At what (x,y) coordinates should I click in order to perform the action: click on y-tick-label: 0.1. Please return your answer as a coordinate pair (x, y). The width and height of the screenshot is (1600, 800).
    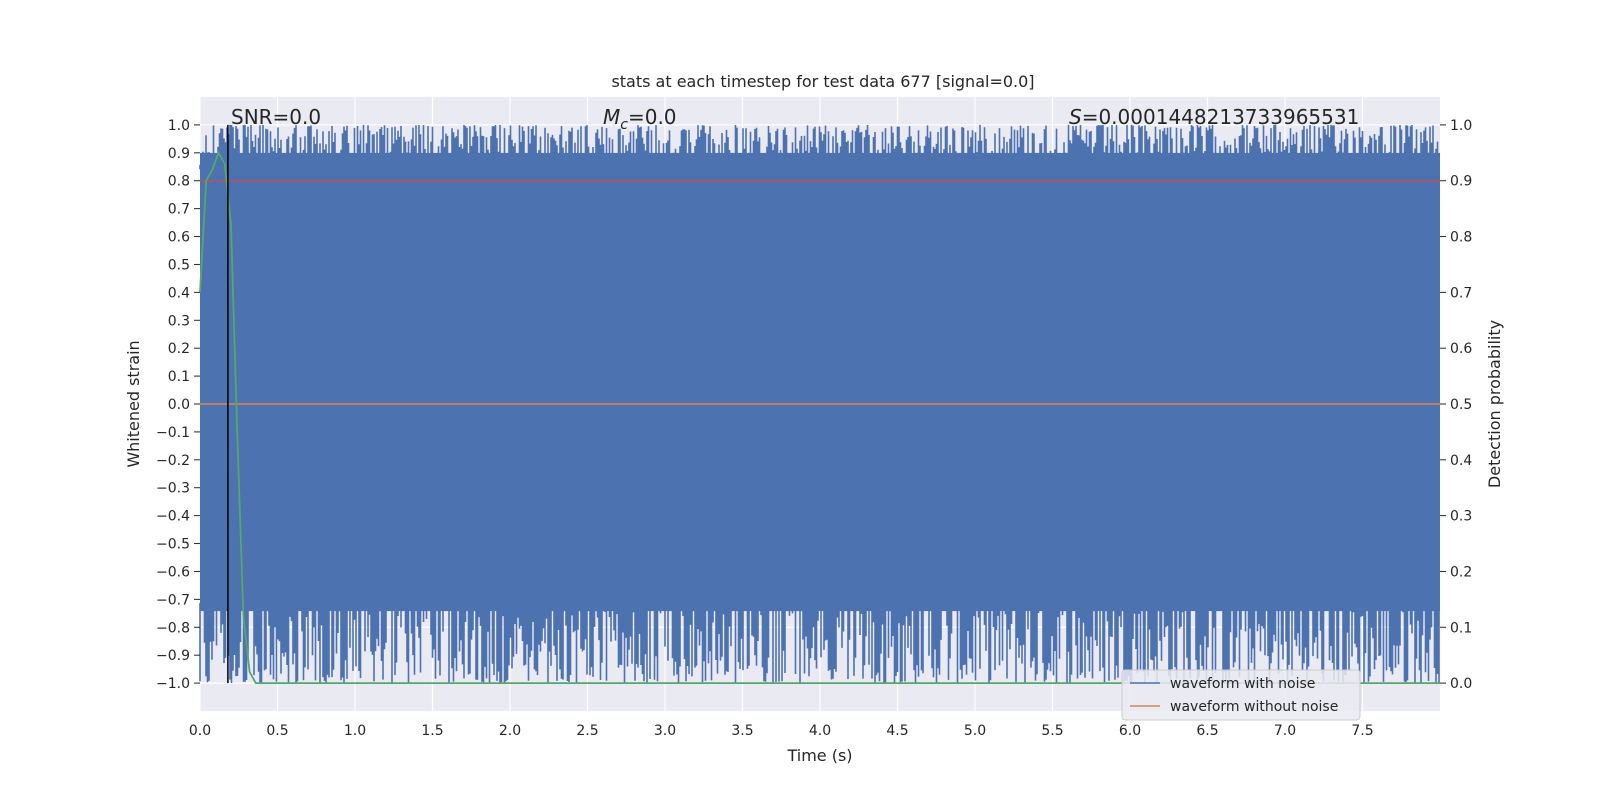
    Looking at the image, I should click on (179, 377).